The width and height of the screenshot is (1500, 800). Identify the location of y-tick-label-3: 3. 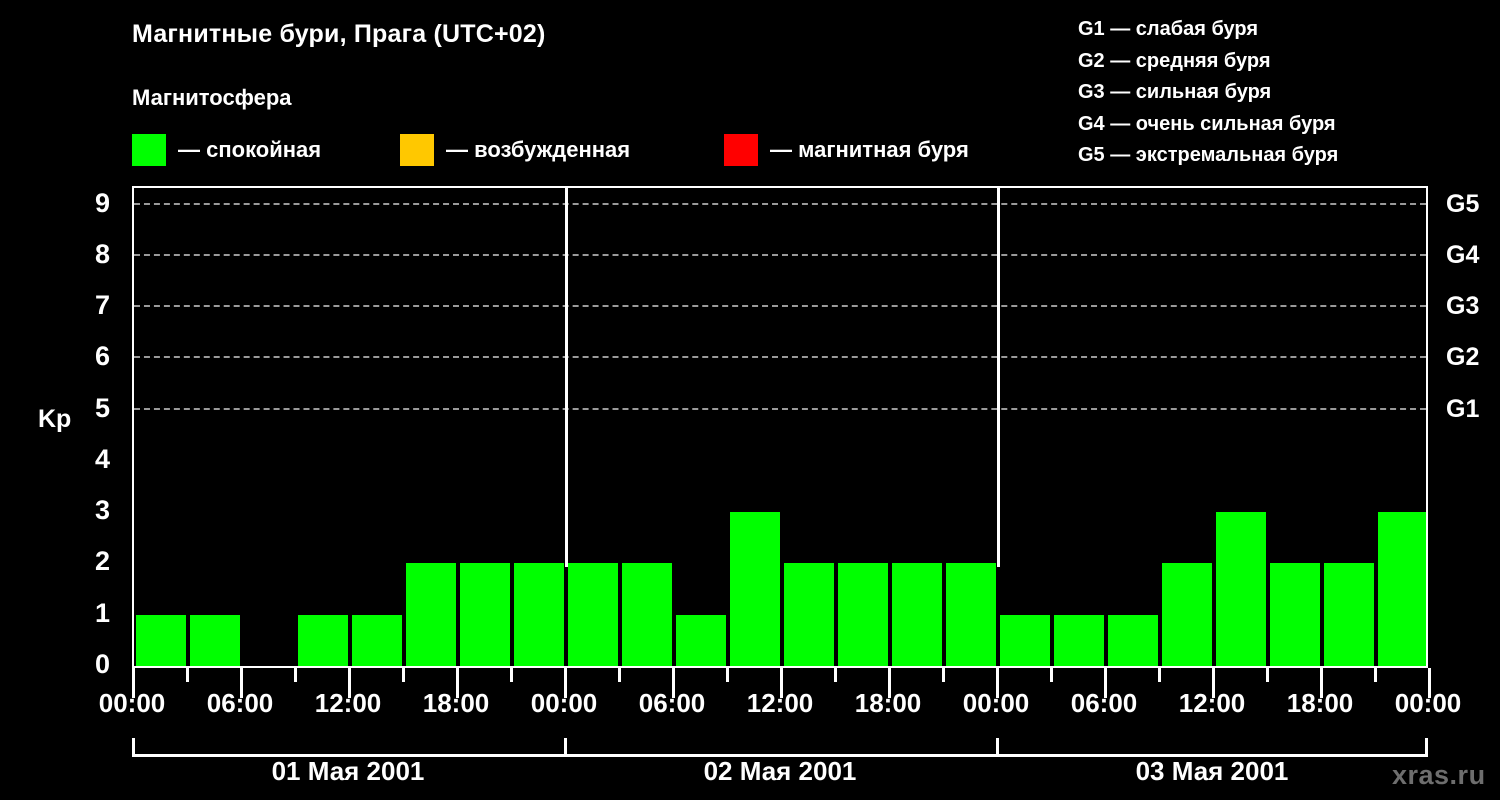
(102, 510).